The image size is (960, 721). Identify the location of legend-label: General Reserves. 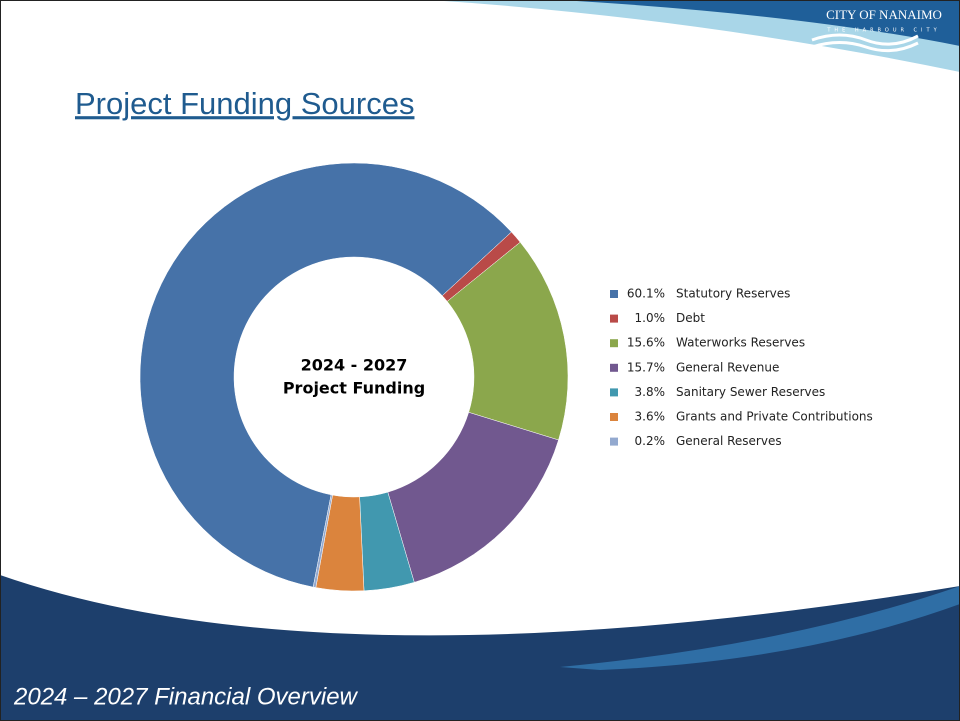
(729, 441).